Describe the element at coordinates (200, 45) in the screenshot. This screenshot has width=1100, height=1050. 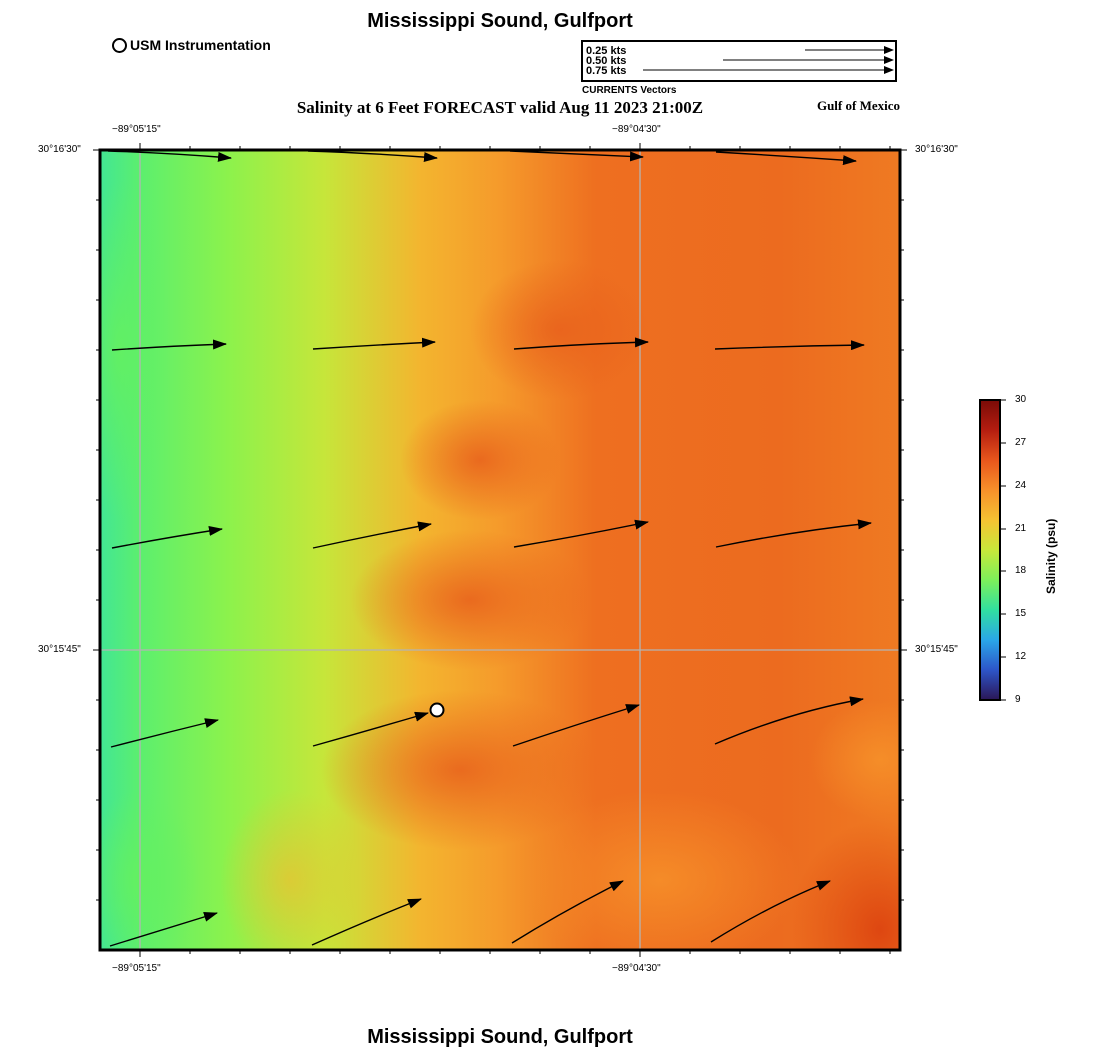
I see `instrument-legend-label: USM Instrumentation` at that location.